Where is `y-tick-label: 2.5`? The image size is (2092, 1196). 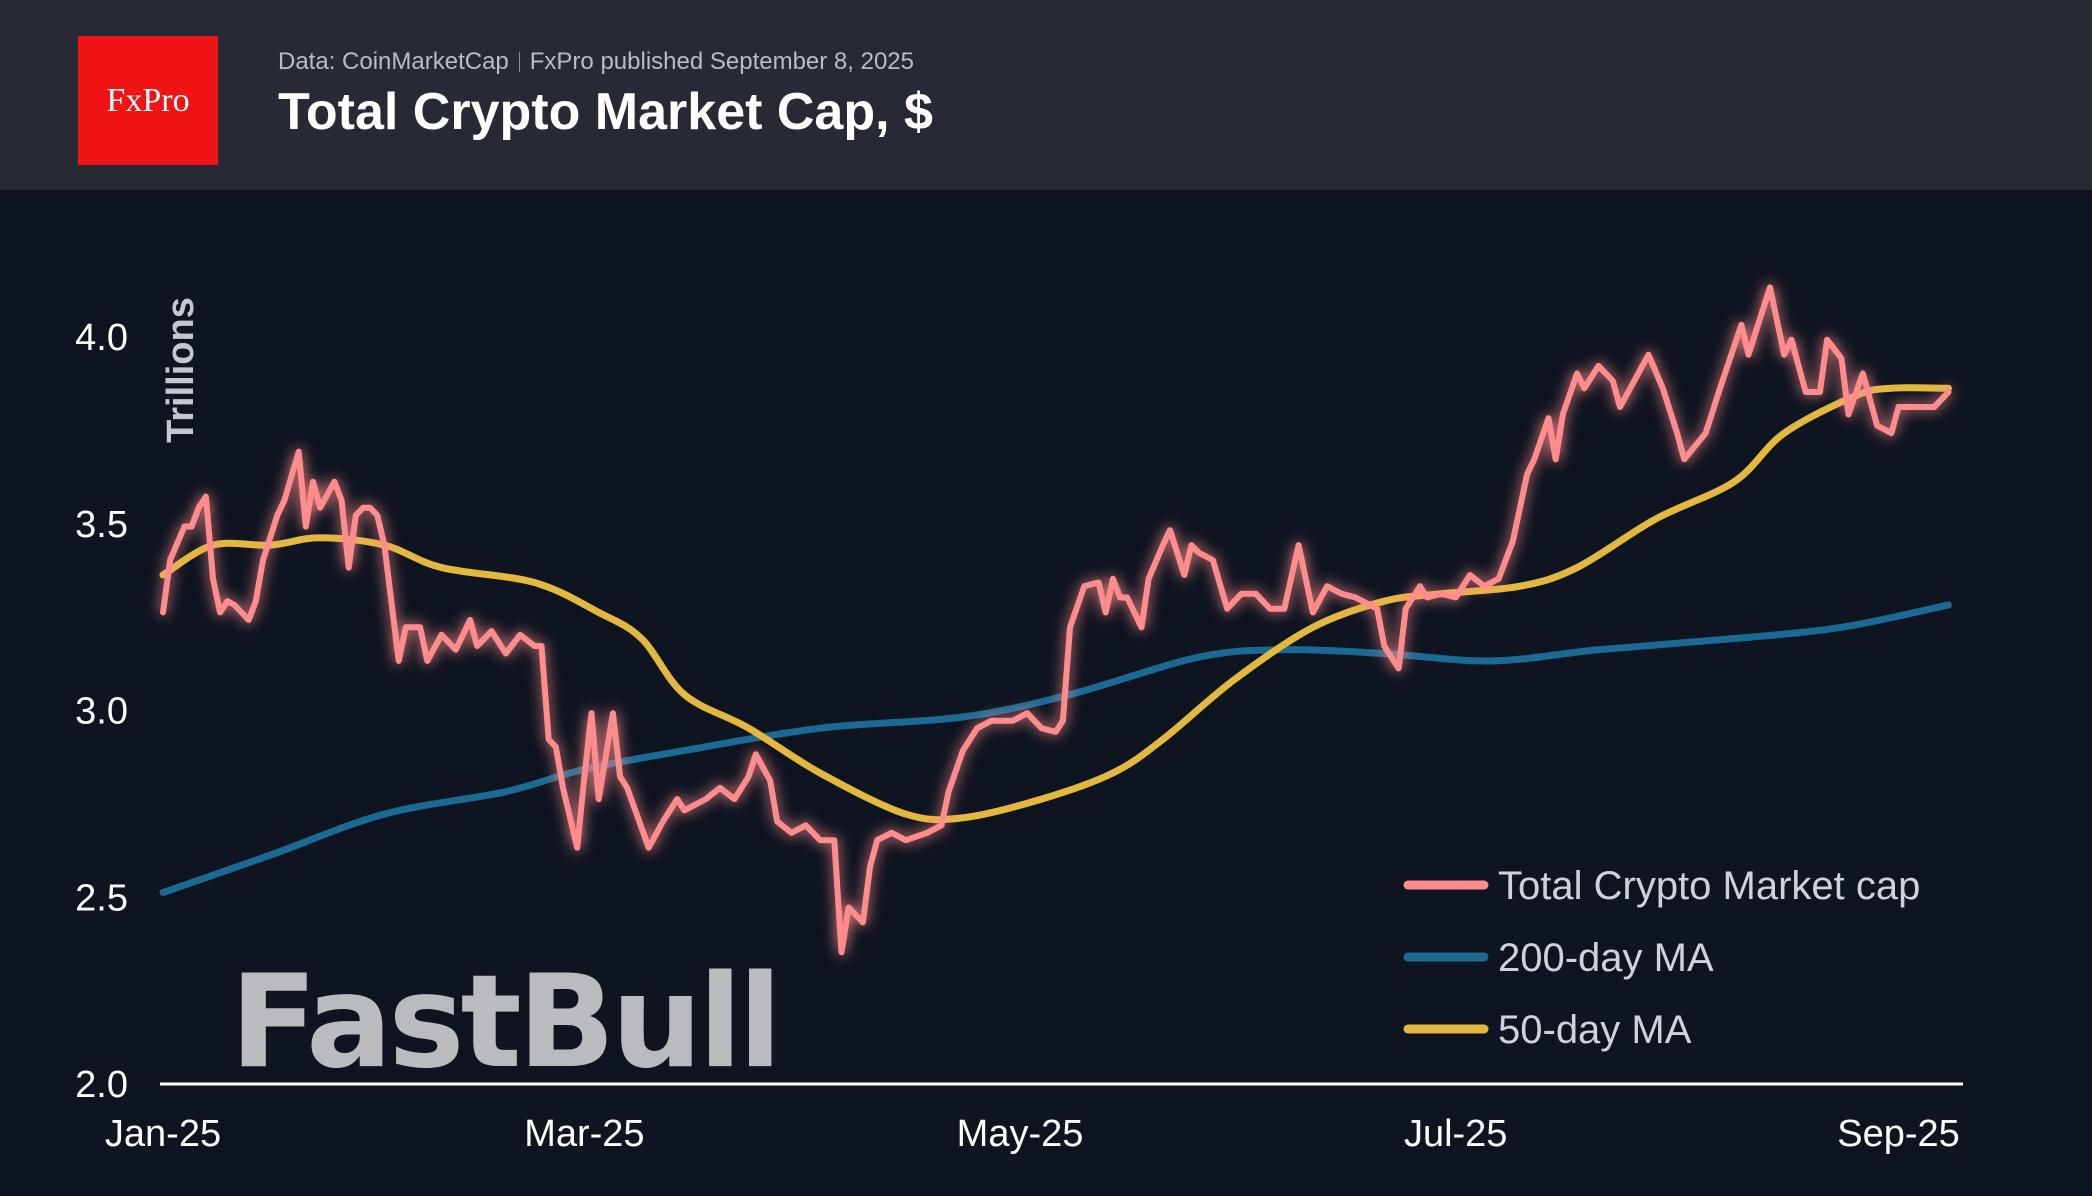
y-tick-label: 2.5 is located at coordinates (101, 898).